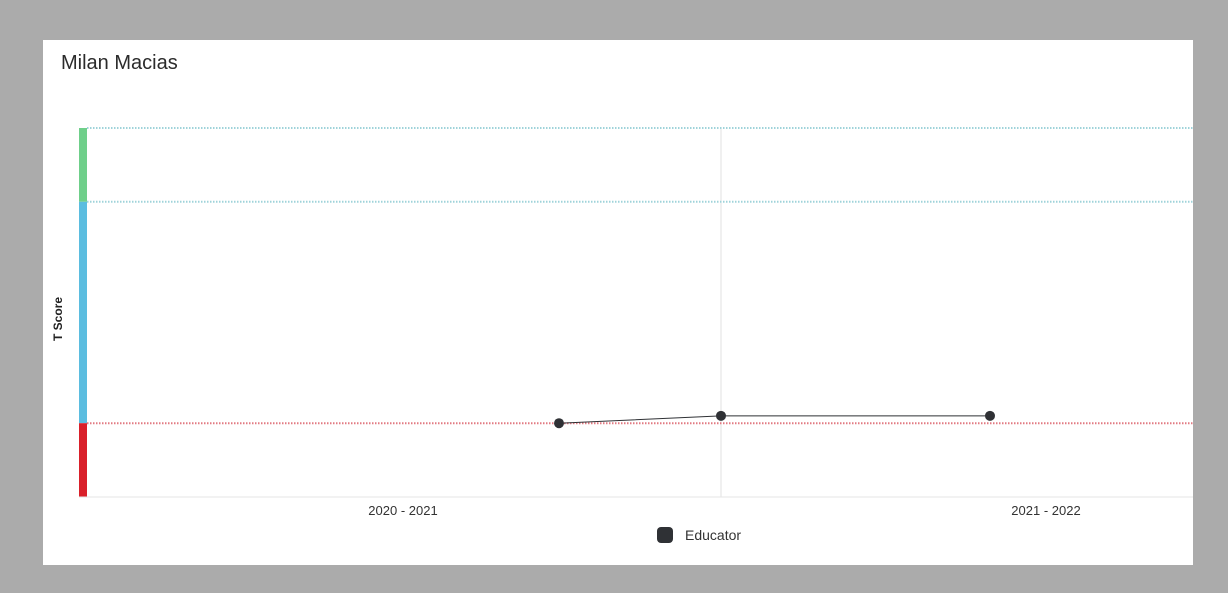  What do you see at coordinates (665, 535) in the screenshot?
I see `legend-swatch-educator` at bounding box center [665, 535].